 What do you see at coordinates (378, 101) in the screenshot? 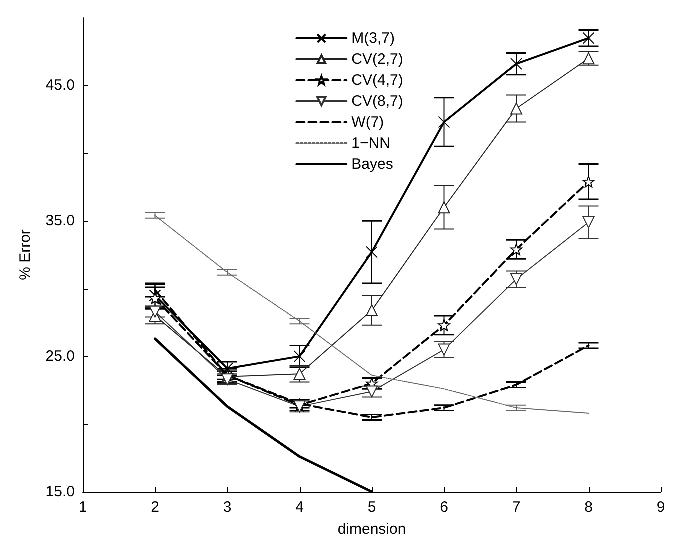
I see `legend-label: CV(8,7)` at bounding box center [378, 101].